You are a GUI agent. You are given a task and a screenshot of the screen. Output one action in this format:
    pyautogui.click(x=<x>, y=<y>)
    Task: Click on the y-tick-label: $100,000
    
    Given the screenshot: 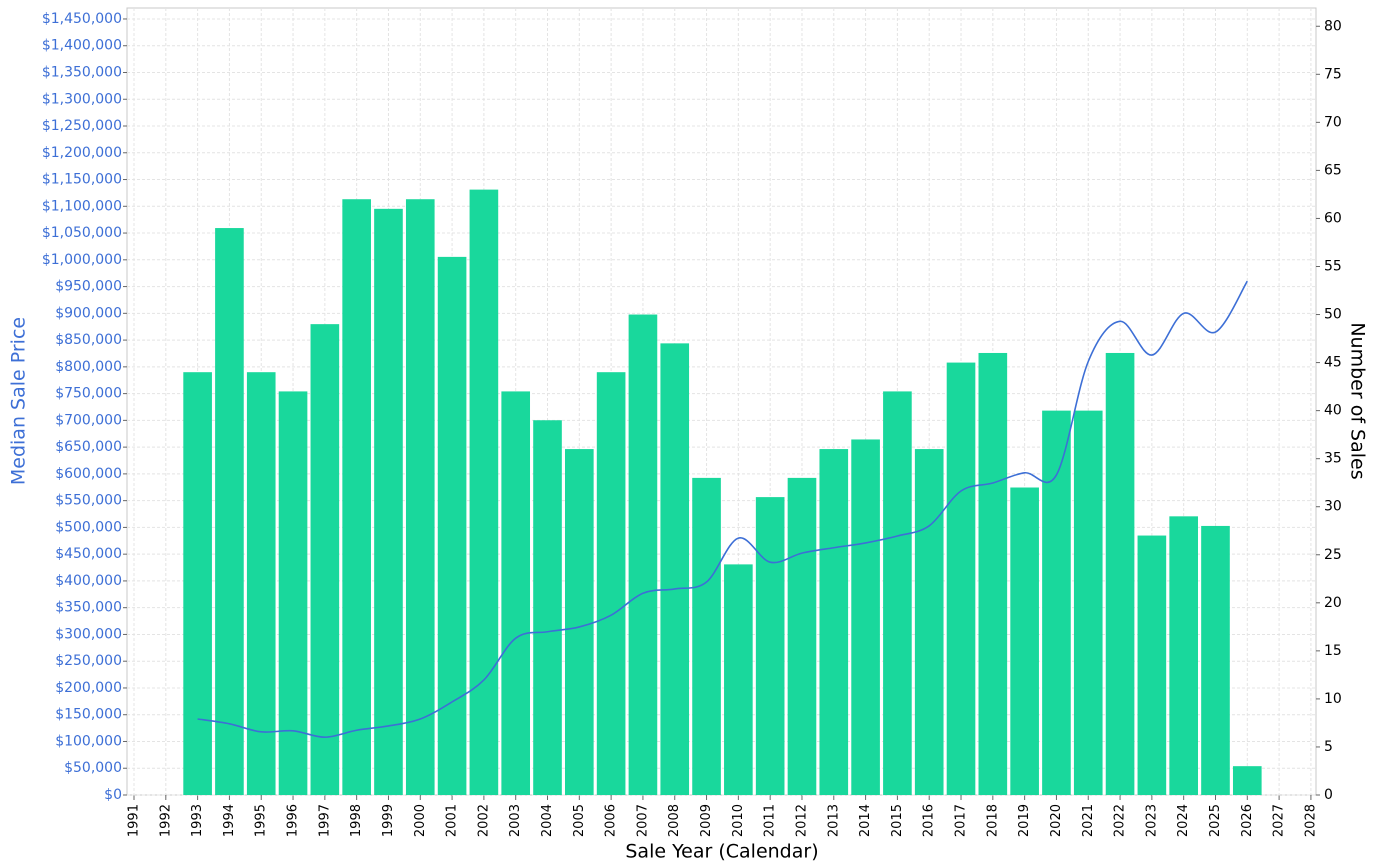 What is the action you would take?
    pyautogui.click(x=88, y=741)
    